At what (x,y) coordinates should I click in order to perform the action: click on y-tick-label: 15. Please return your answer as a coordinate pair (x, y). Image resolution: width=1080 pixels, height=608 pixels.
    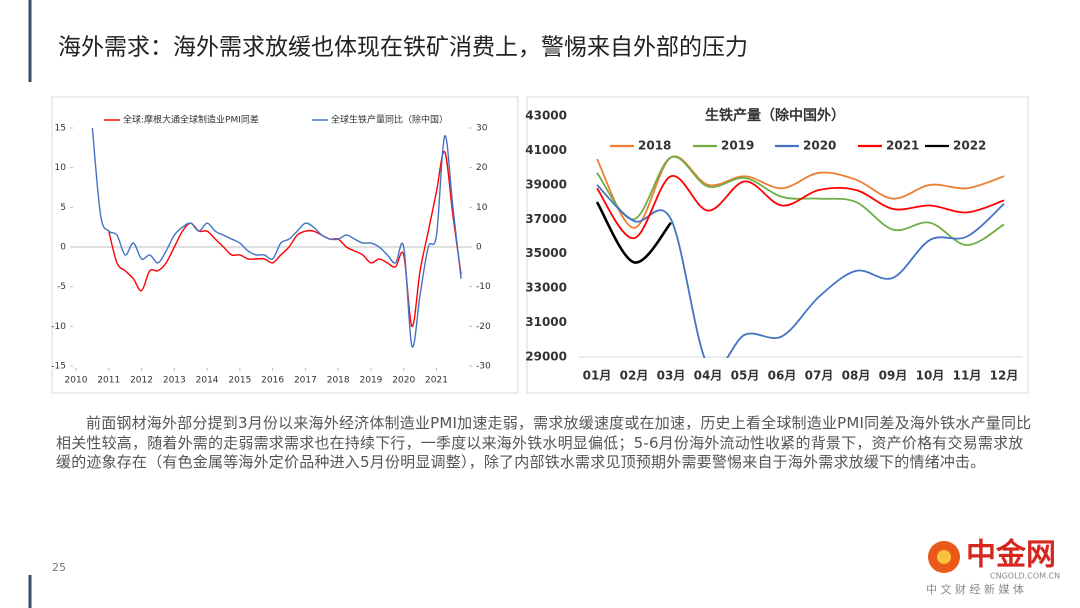
    Looking at the image, I should click on (60, 129).